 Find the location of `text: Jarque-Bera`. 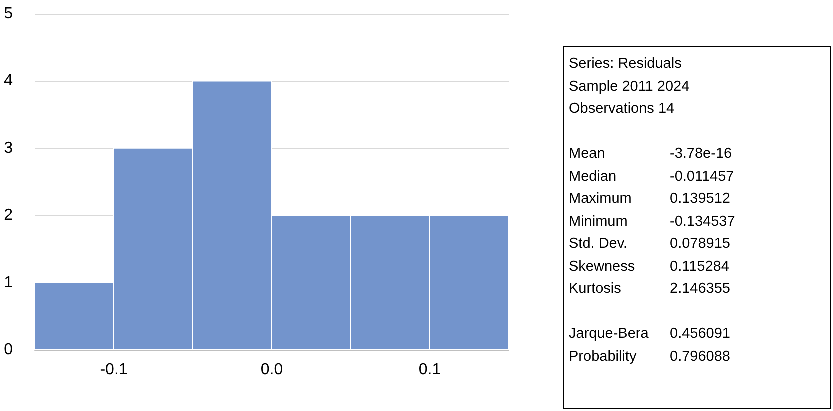

text: Jarque-Bera is located at coordinates (609, 334).